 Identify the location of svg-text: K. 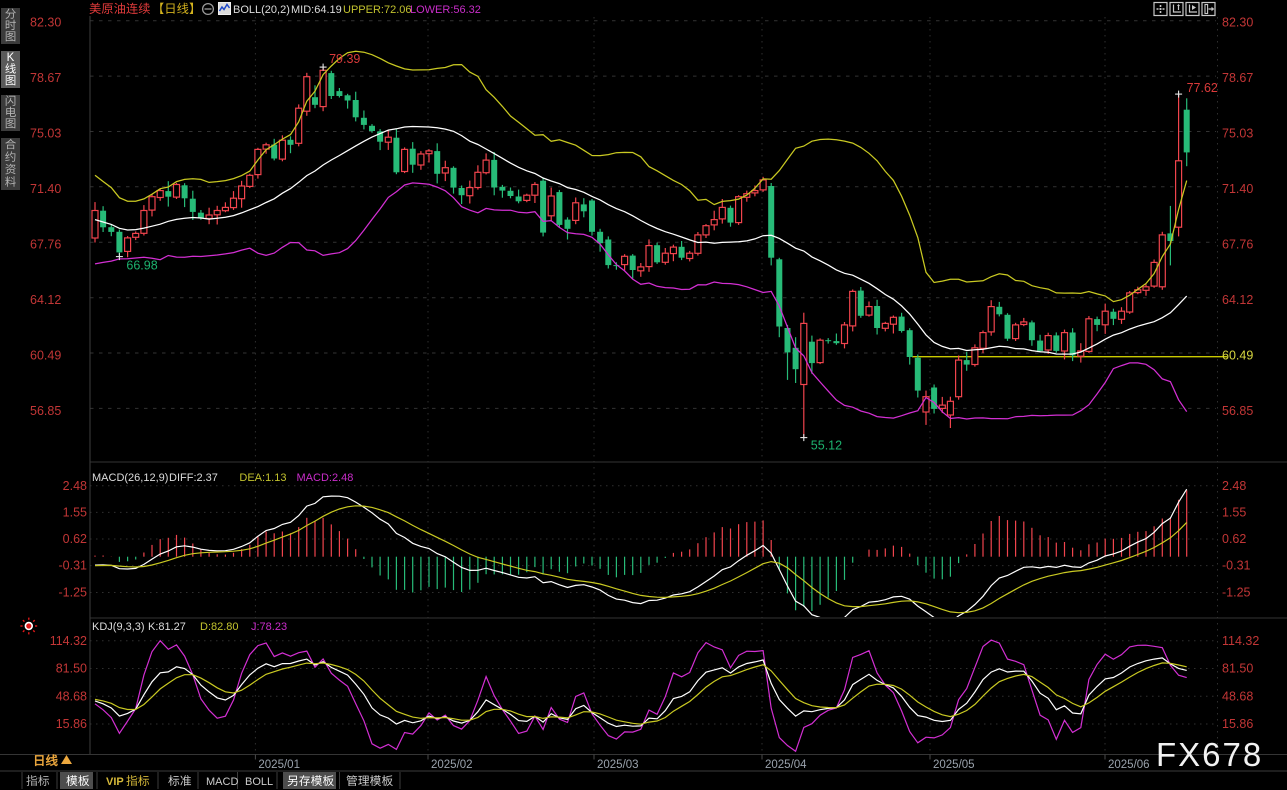
(11, 58).